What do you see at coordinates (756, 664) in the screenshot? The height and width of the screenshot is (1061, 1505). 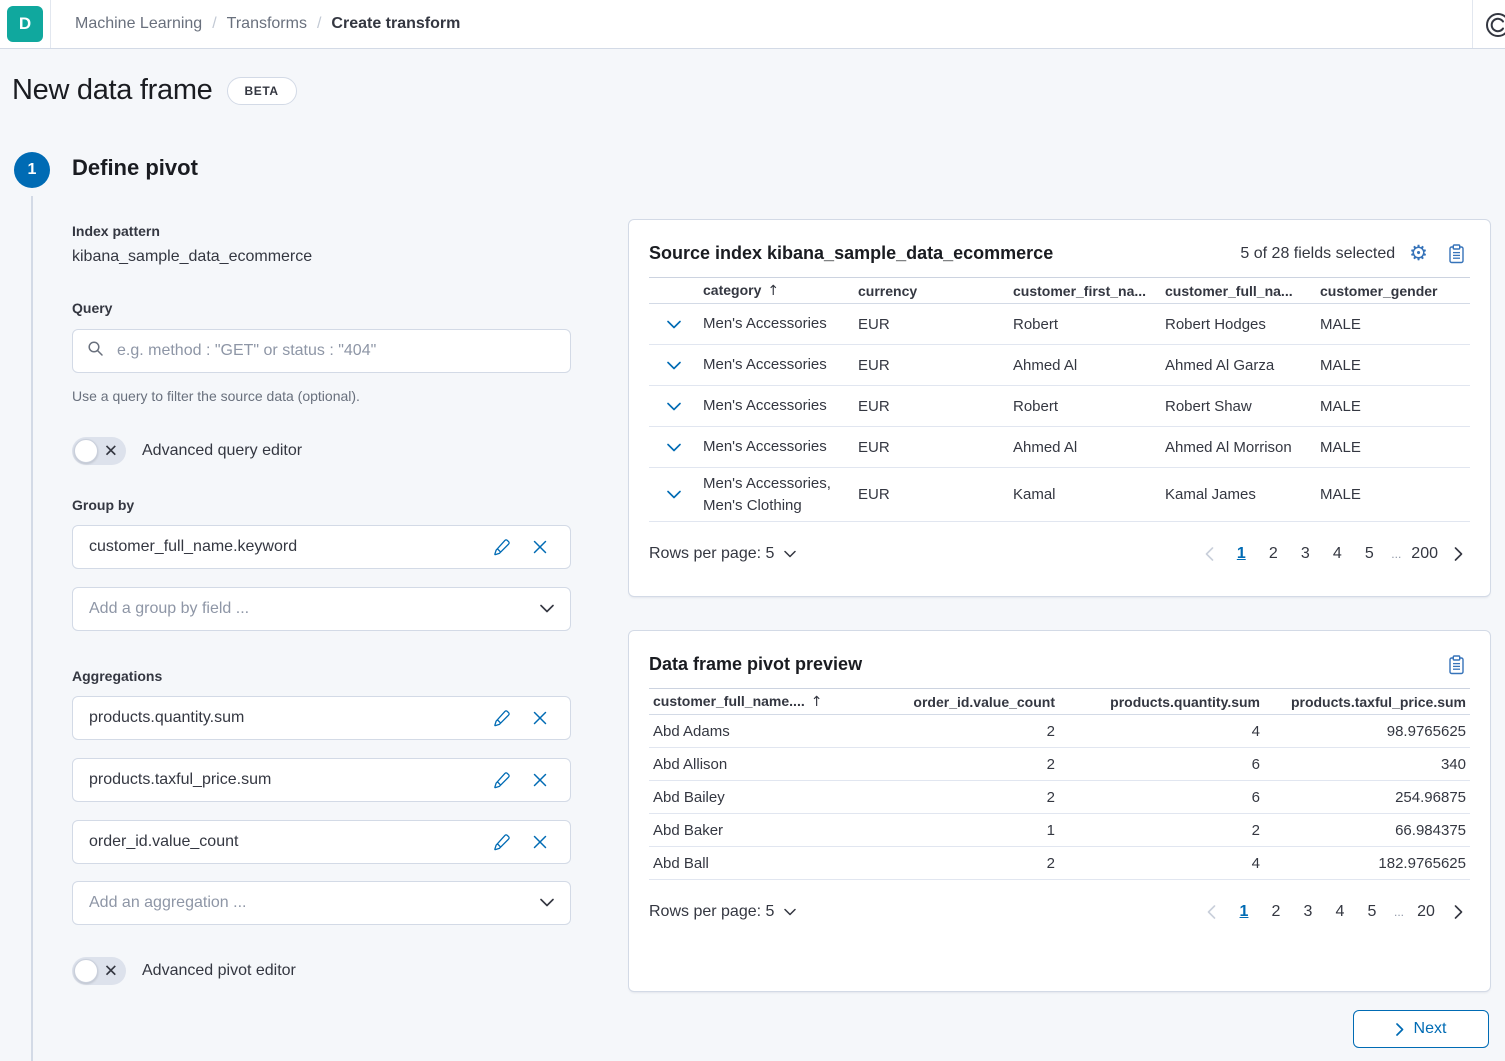 I see `preview-panel-title: Data frame pivot preview` at bounding box center [756, 664].